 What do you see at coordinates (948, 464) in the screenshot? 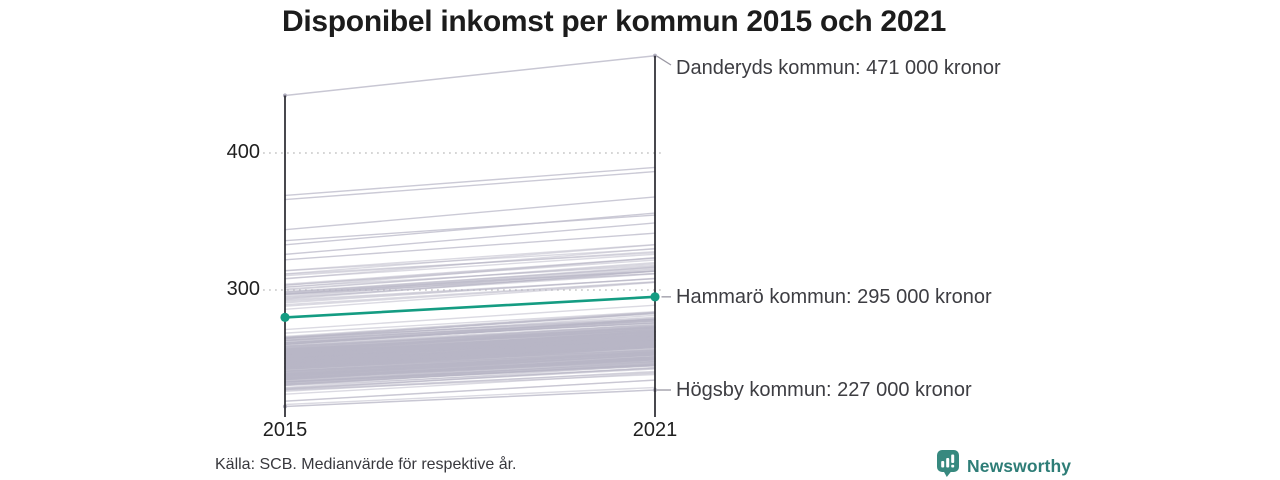
I see `bar-chart-bubble-icon` at bounding box center [948, 464].